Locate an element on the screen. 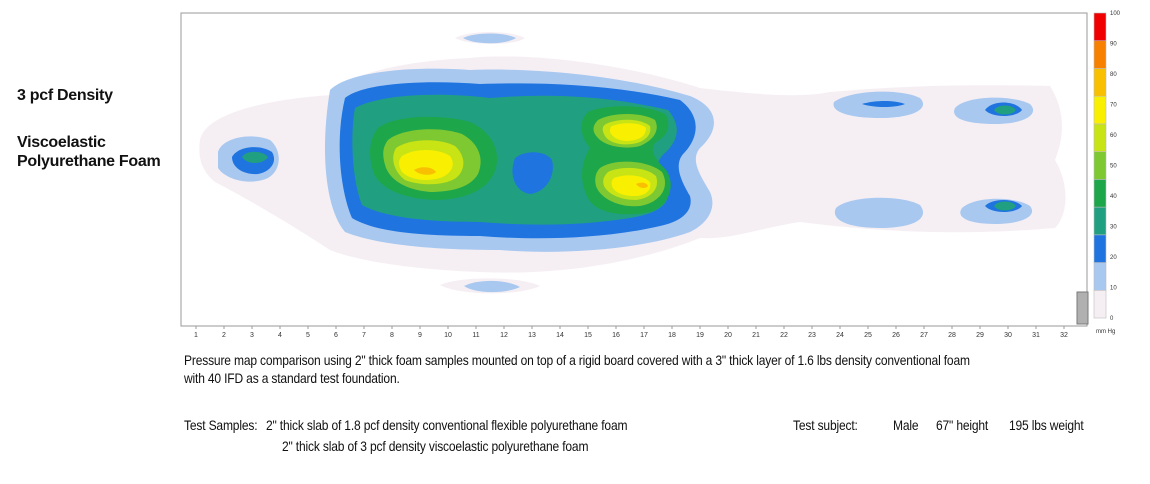 This screenshot has height=484, width=1150. test-subject-height: 67" height is located at coordinates (962, 425).